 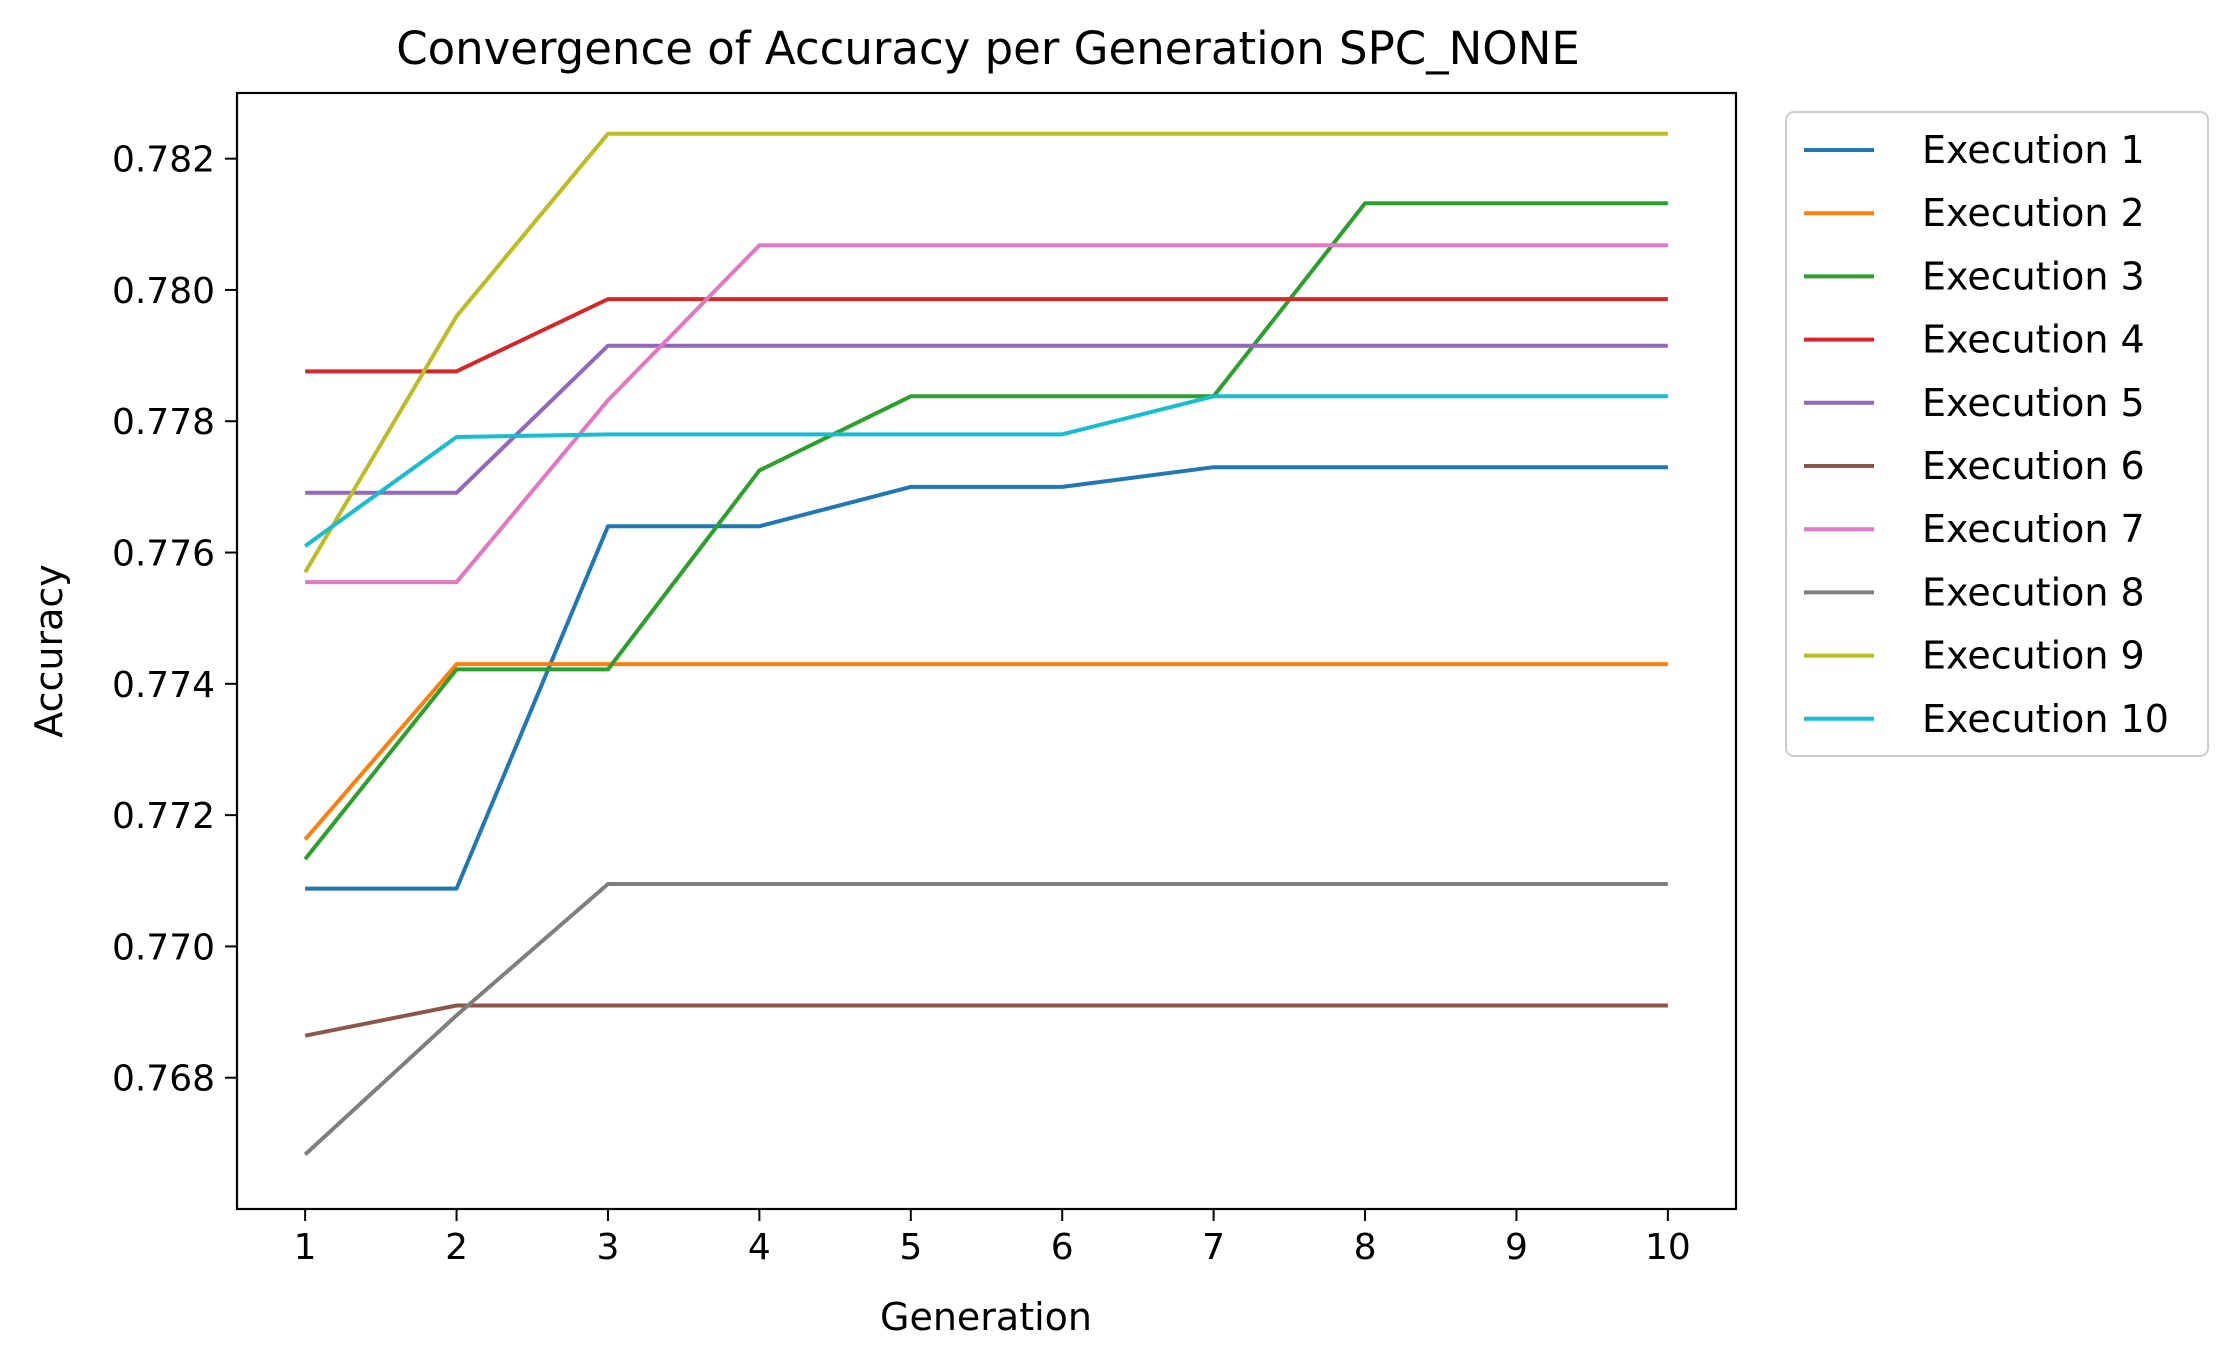 What do you see at coordinates (163, 1079) in the screenshot?
I see `y-tick-label: 0.768` at bounding box center [163, 1079].